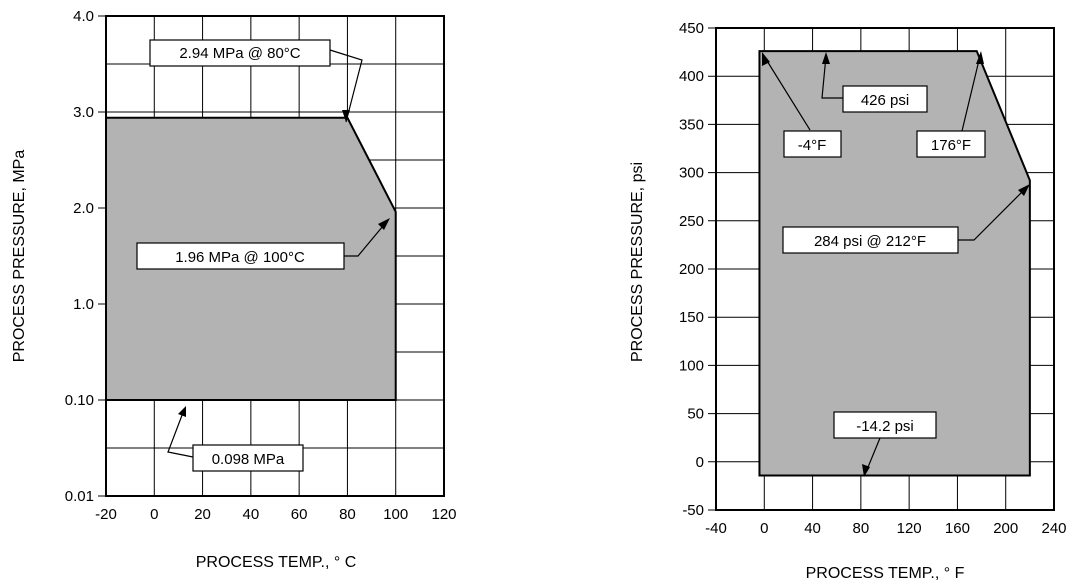  I want to click on annotation-label: 426 psi, so click(885, 100).